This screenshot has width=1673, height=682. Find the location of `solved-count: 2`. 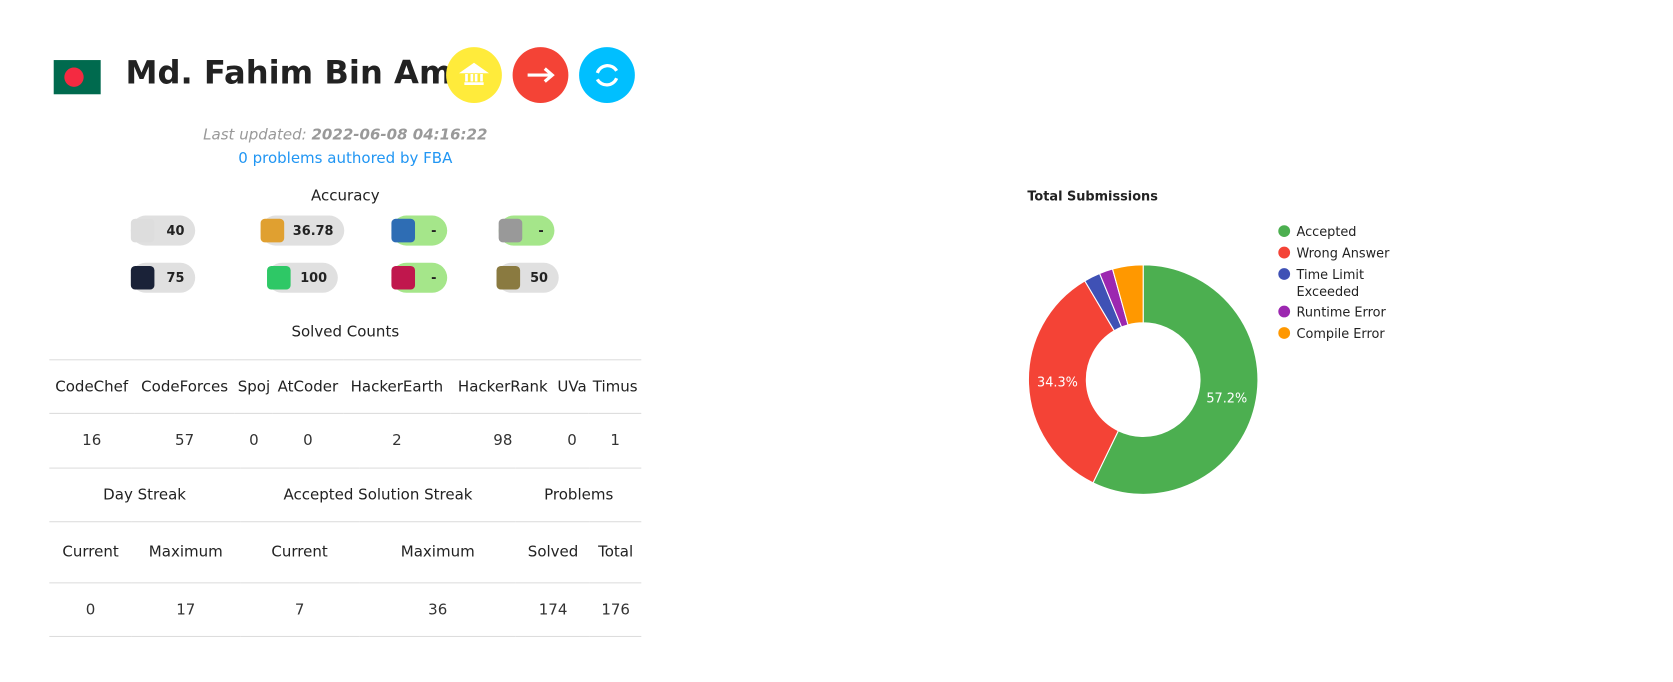

solved-count: 2 is located at coordinates (397, 440).